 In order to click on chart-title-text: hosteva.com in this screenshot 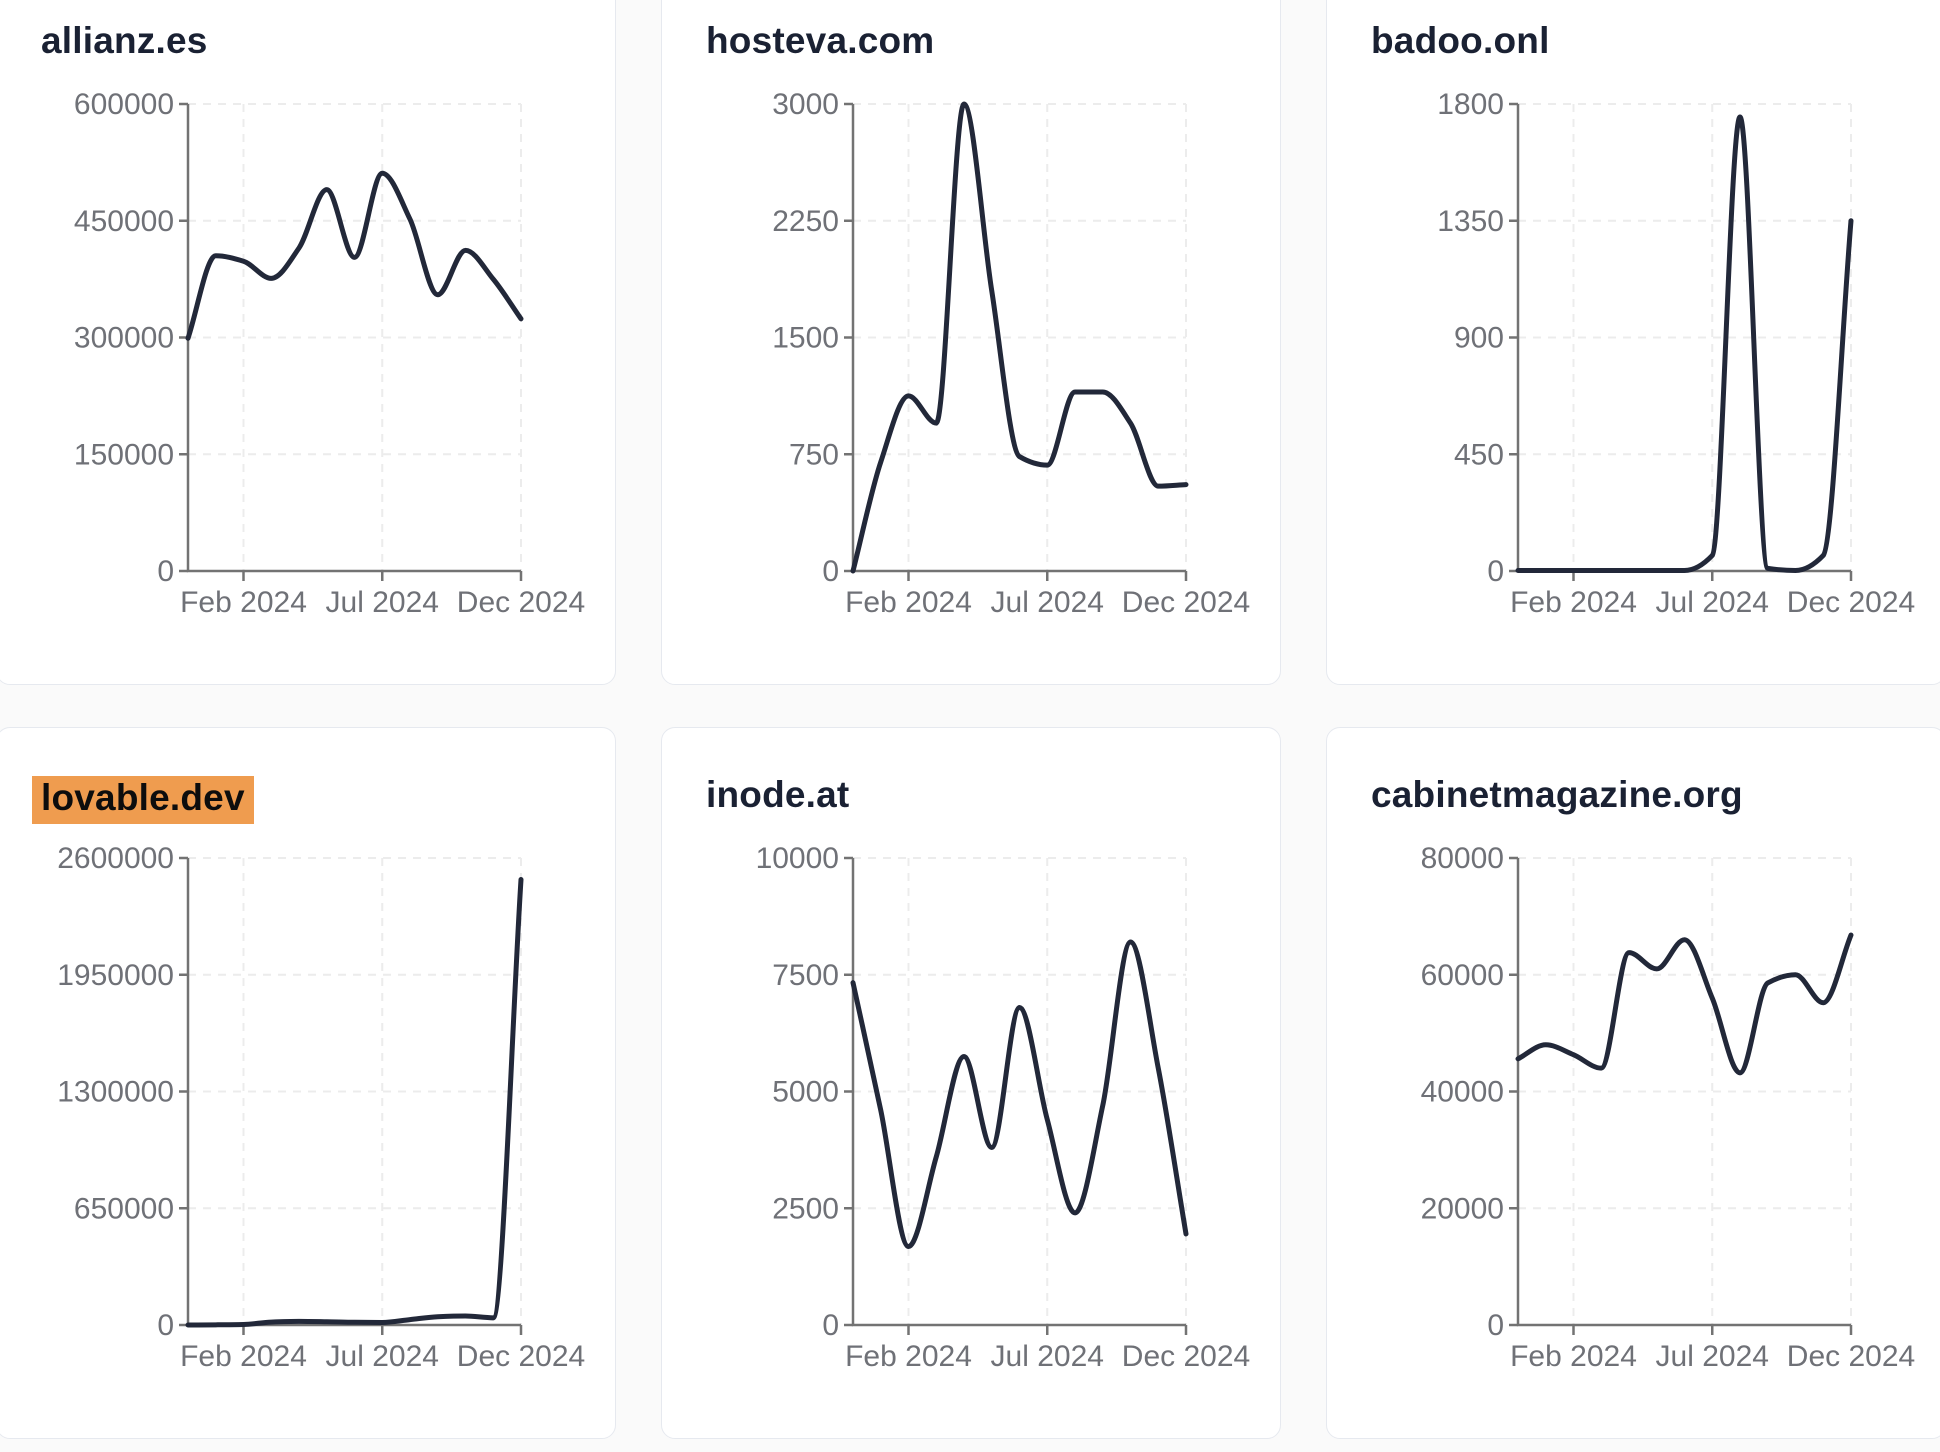, I will do `click(820, 40)`.